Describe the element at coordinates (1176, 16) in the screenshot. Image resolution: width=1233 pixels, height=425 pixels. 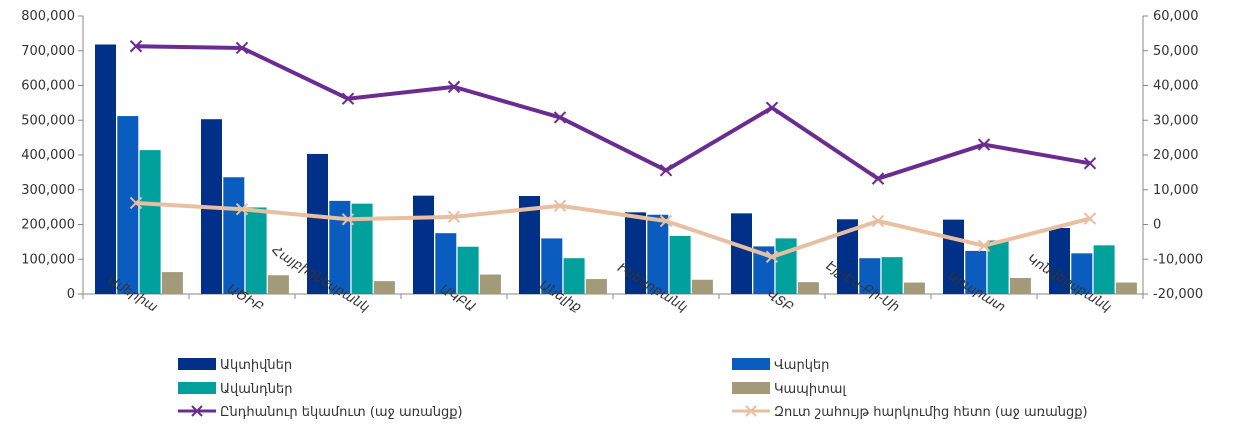
I see `y-right-tick-label: 60,000` at that location.